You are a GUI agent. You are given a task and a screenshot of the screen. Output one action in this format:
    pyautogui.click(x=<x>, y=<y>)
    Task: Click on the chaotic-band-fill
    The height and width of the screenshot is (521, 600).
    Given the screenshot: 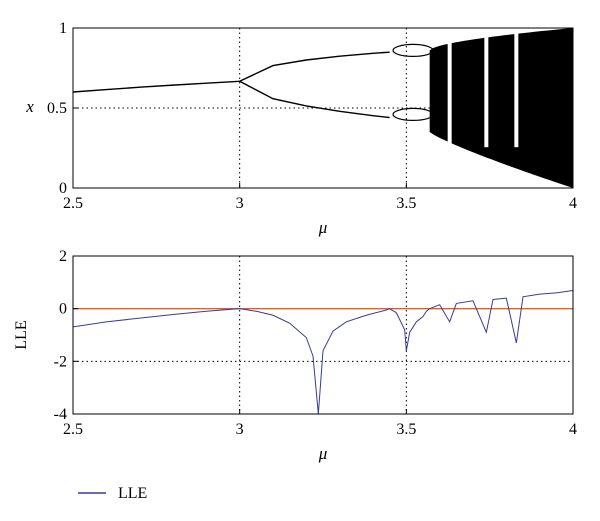 What is the action you would take?
    pyautogui.click(x=501, y=108)
    